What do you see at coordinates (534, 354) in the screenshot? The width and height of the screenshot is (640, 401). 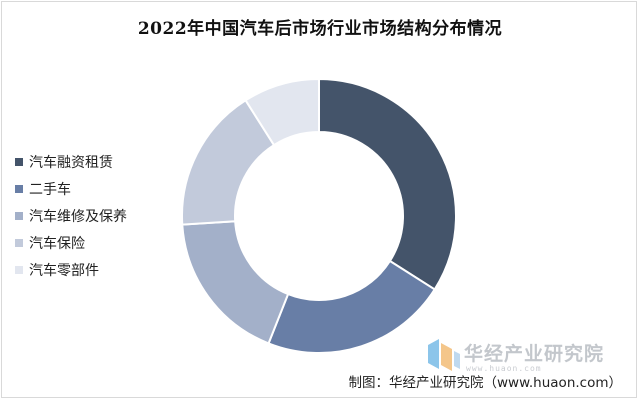 I see `watermark-name: 华经产业研究院` at bounding box center [534, 354].